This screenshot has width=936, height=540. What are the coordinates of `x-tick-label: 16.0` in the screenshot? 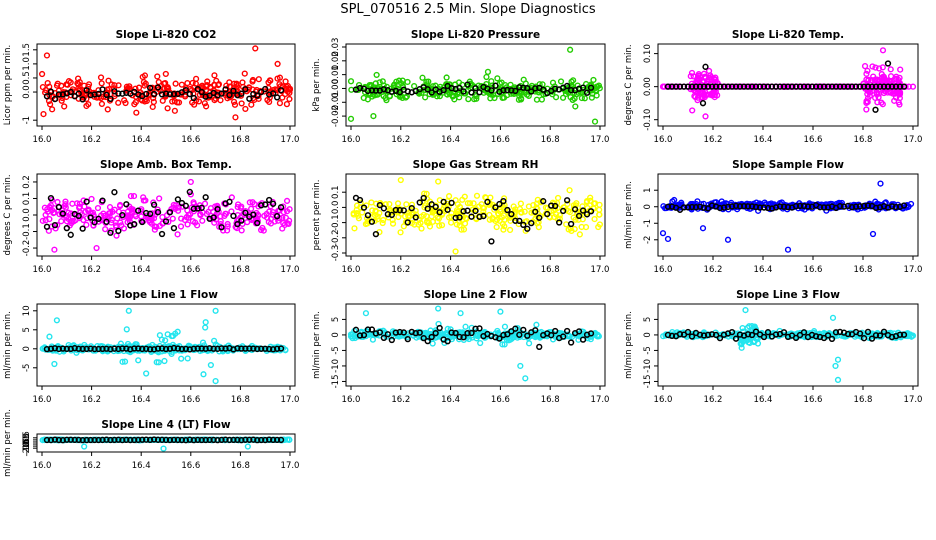 It's located at (351, 140).